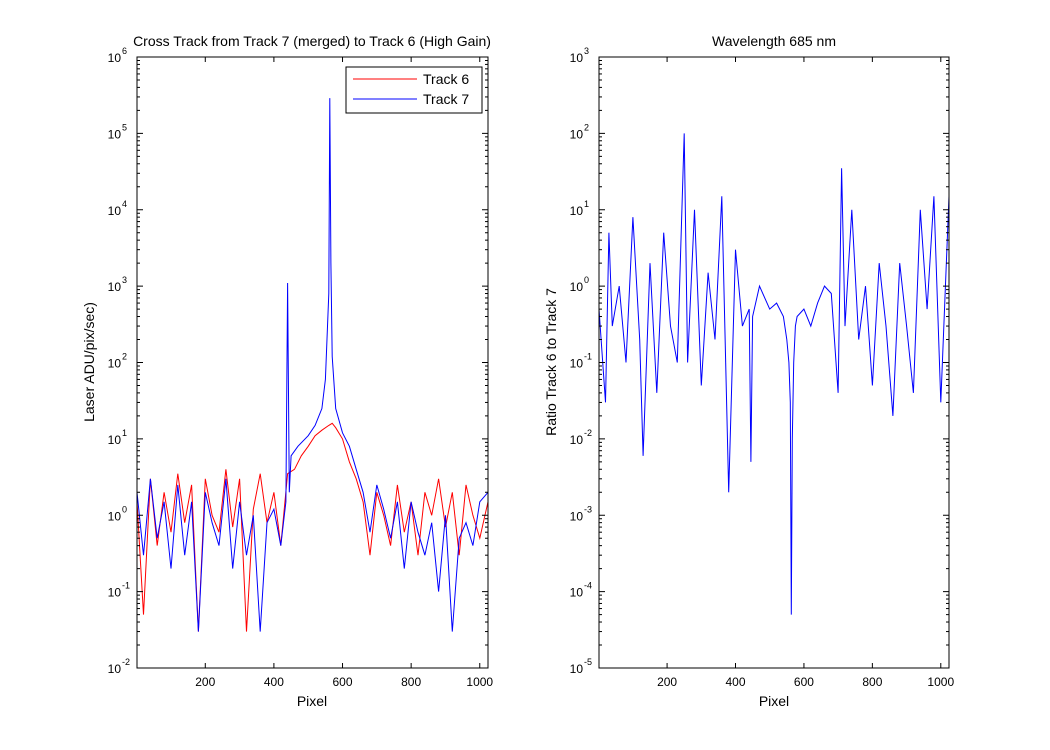  I want to click on right-x-tick-label: 800, so click(872, 682).